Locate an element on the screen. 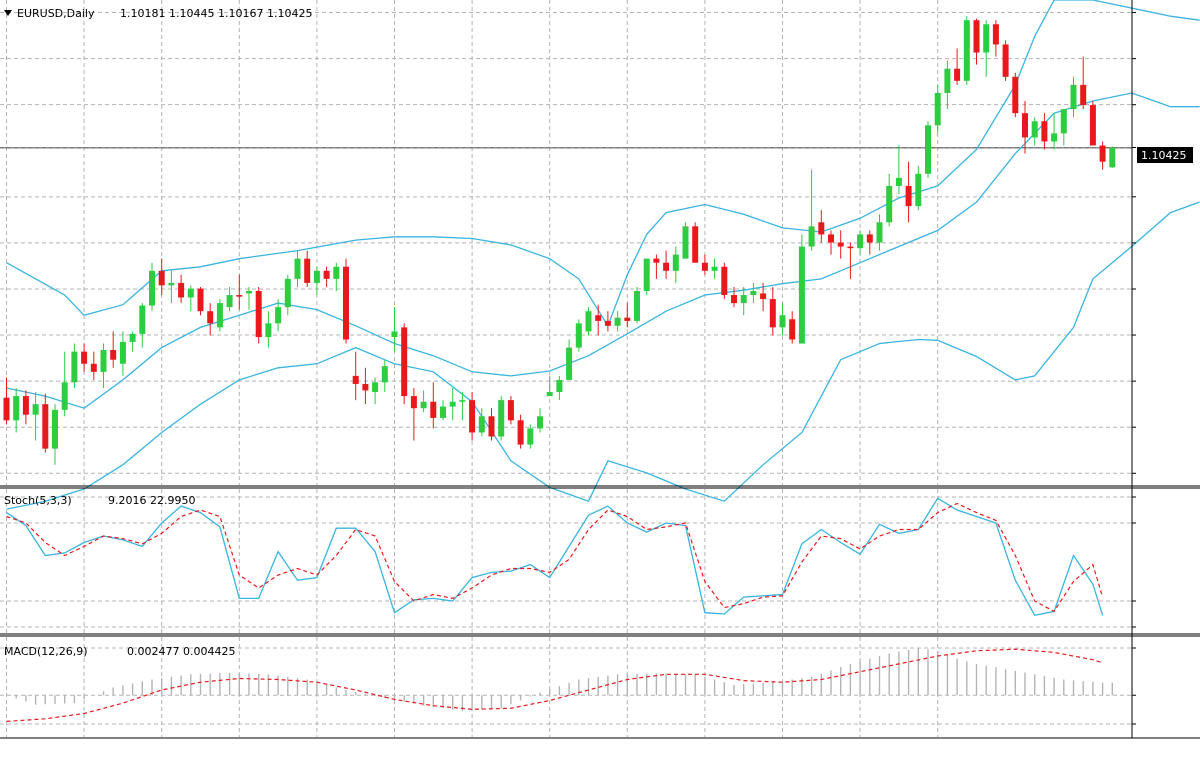 The width and height of the screenshot is (1200, 771). macd-values: 0.002477 0.004425 is located at coordinates (181, 651).